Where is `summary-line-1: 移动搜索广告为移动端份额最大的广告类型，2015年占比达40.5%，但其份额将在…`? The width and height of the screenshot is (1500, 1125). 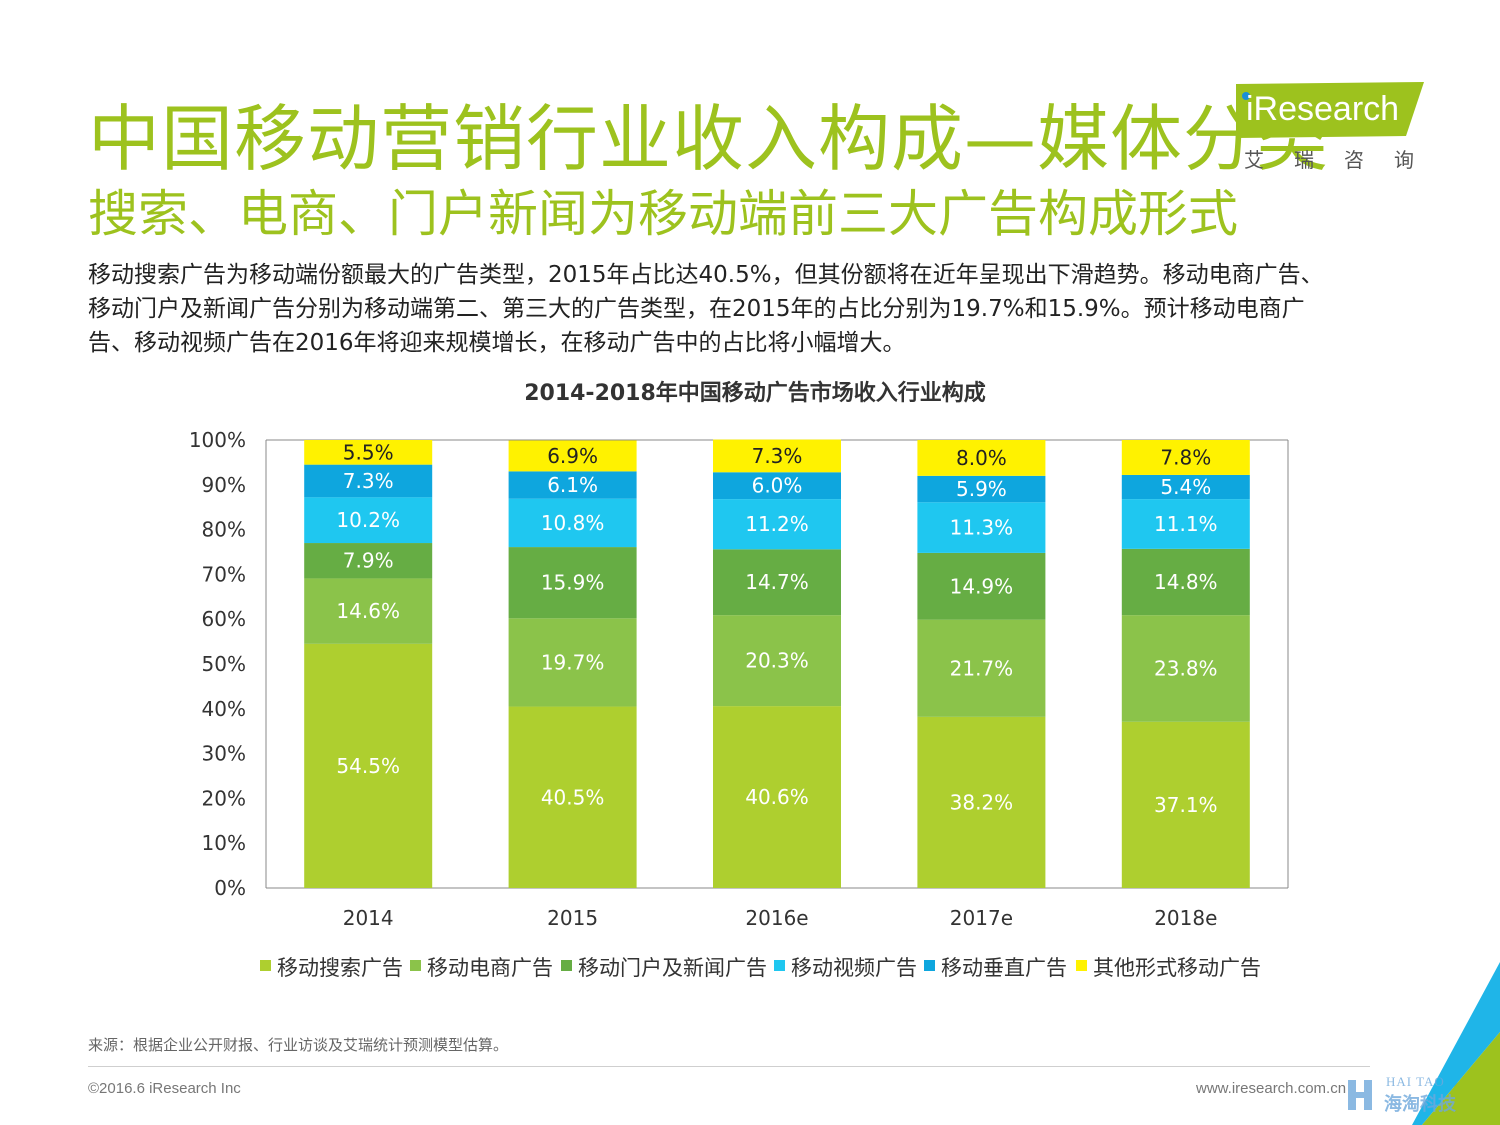 summary-line-1: 移动搜索广告为移动端份额最大的广告类型，2015年占比达40.5%，但其份额将在… is located at coordinates (706, 275).